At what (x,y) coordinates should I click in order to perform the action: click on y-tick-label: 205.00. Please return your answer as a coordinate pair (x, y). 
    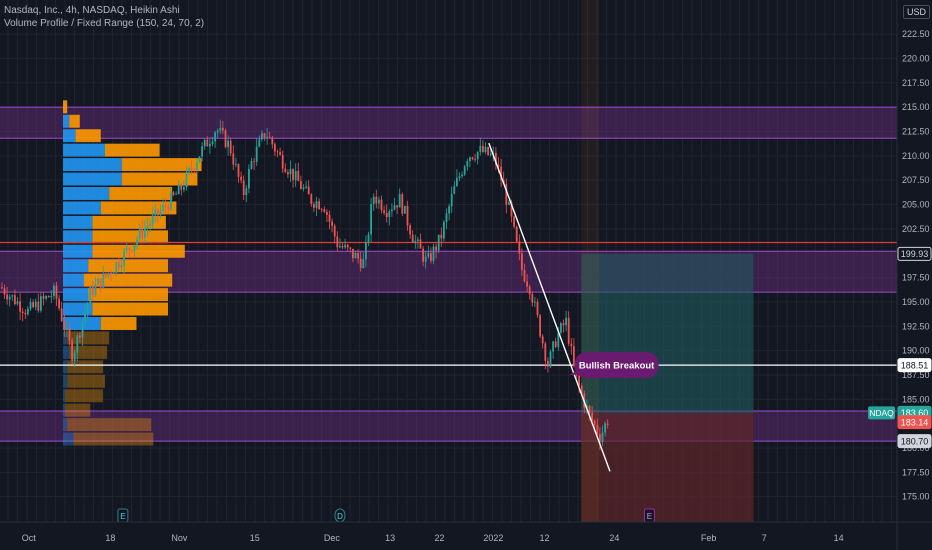
    Looking at the image, I should click on (916, 205).